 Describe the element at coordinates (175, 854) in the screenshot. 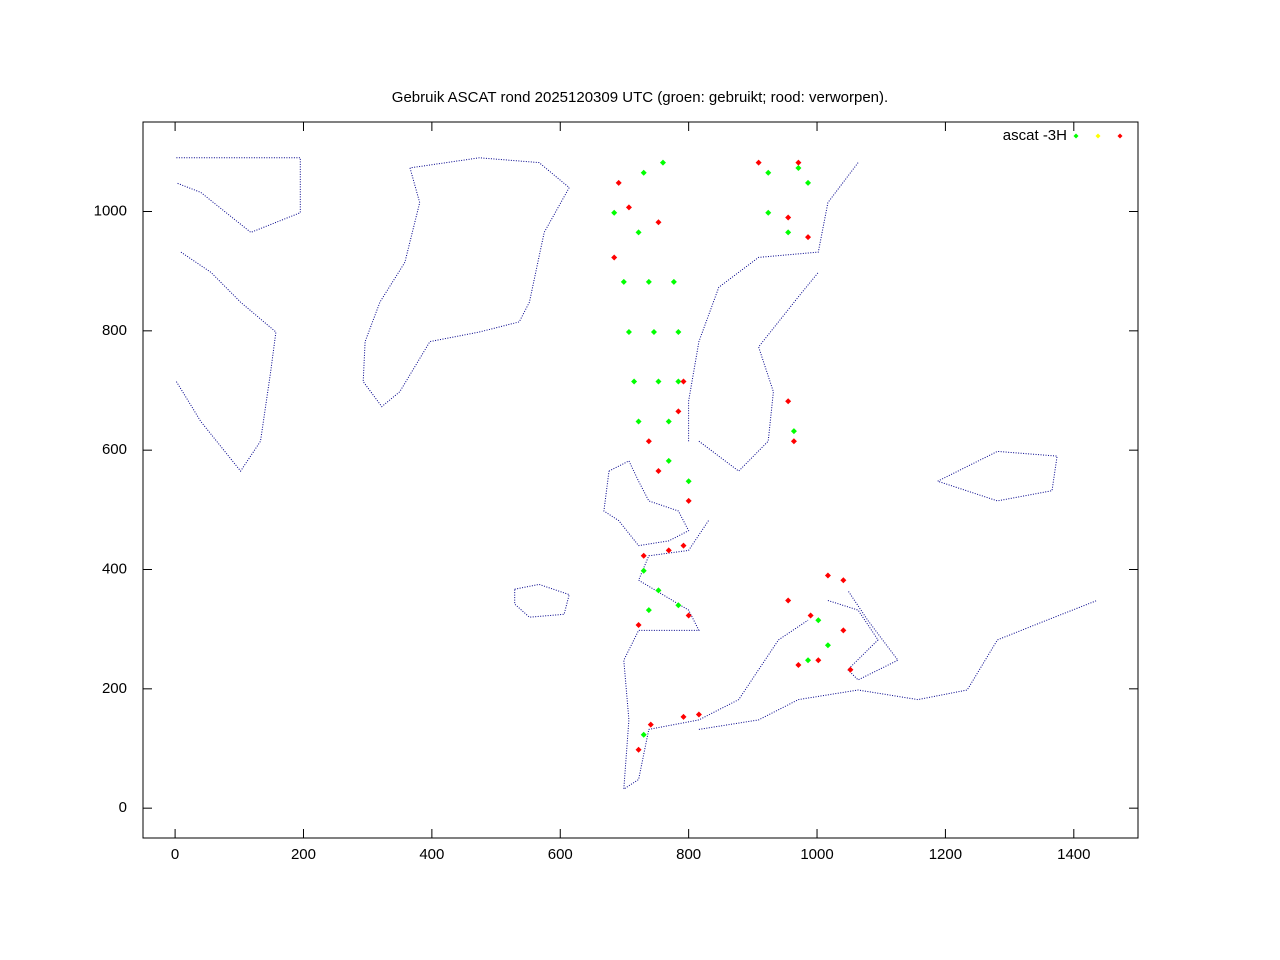

I see `x-tick-label: 0` at that location.